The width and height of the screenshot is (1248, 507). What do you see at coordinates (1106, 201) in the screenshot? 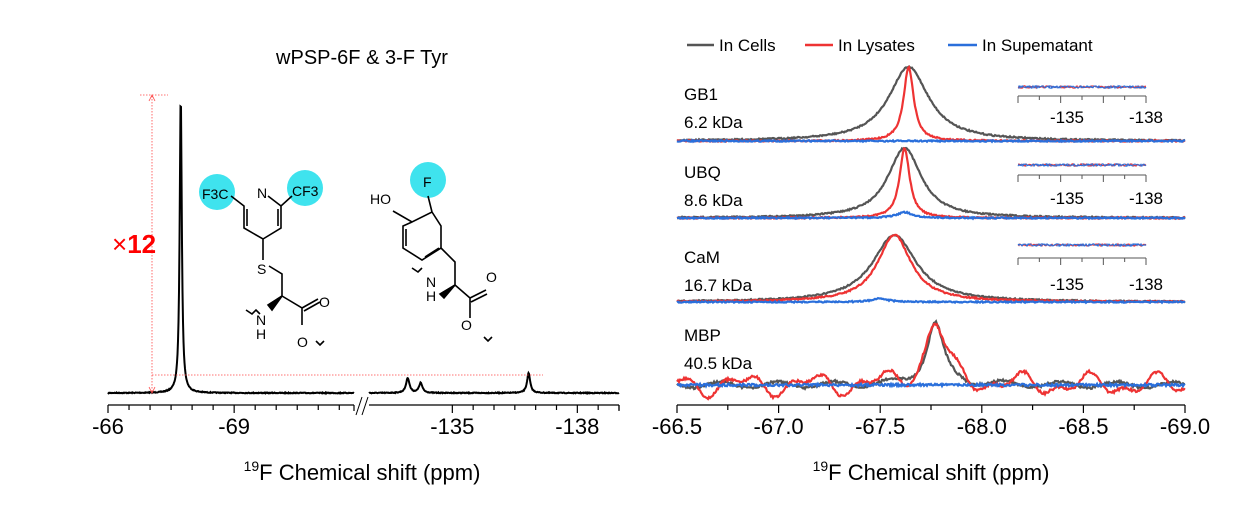
I see `inset-labels: -135 -138 -135 -138 -135 -138` at bounding box center [1106, 201].